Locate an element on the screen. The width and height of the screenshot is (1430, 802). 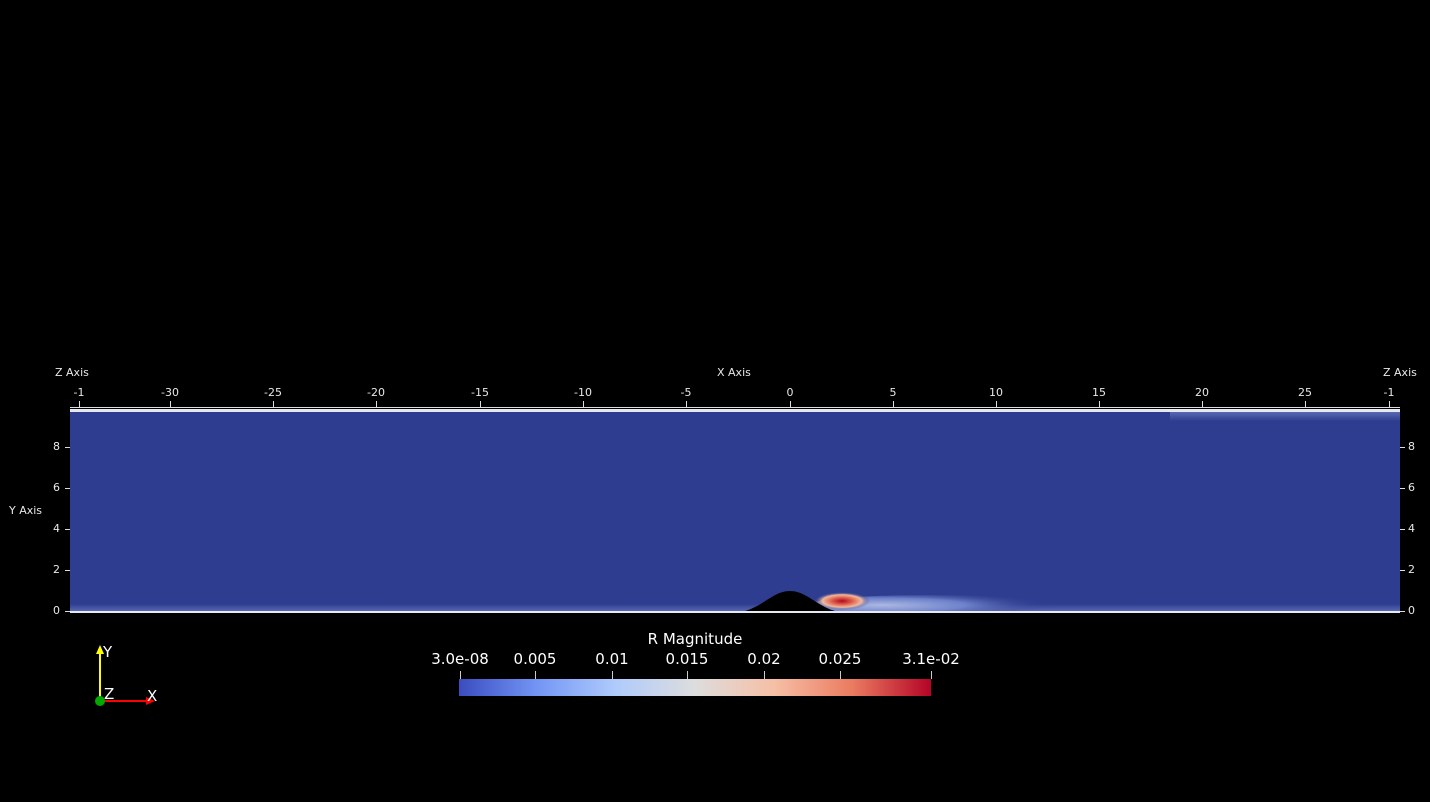
colorbar-tick-label: 0.005 is located at coordinates (535, 659).